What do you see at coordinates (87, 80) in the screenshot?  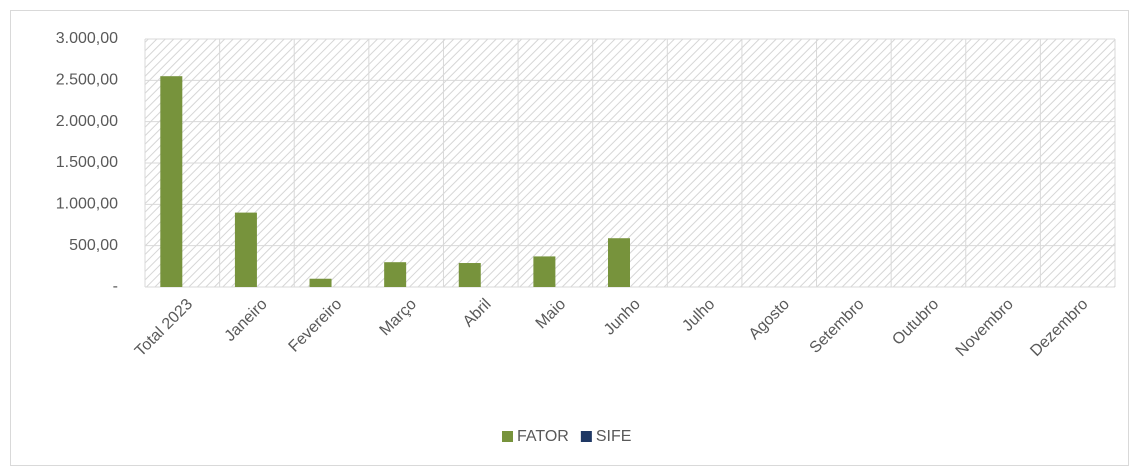 I see `y-tick-label: 2.500,00` at bounding box center [87, 80].